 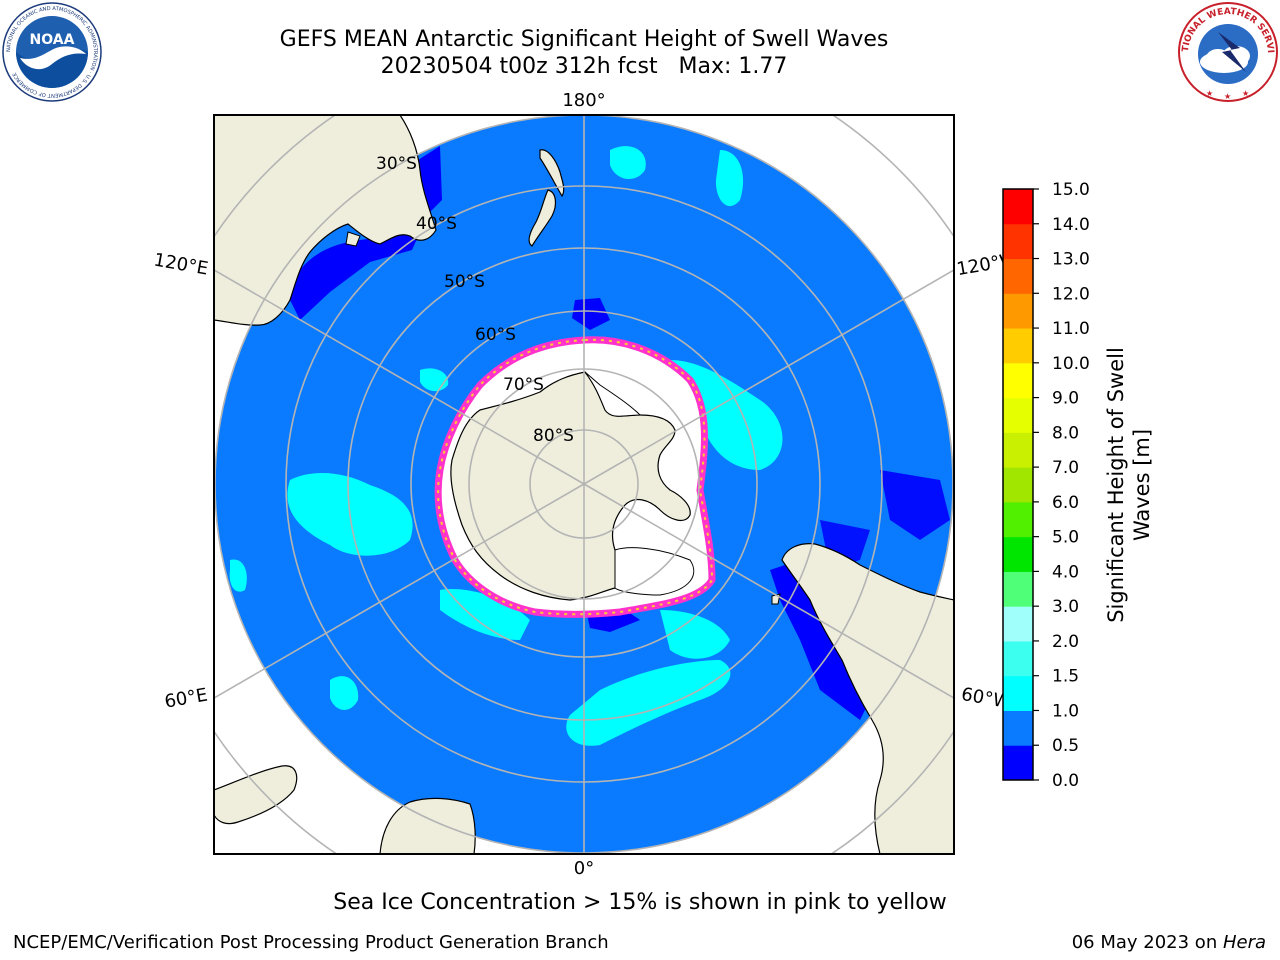 I want to click on colorbar-tick-label: 6.0, so click(x=1065, y=503).